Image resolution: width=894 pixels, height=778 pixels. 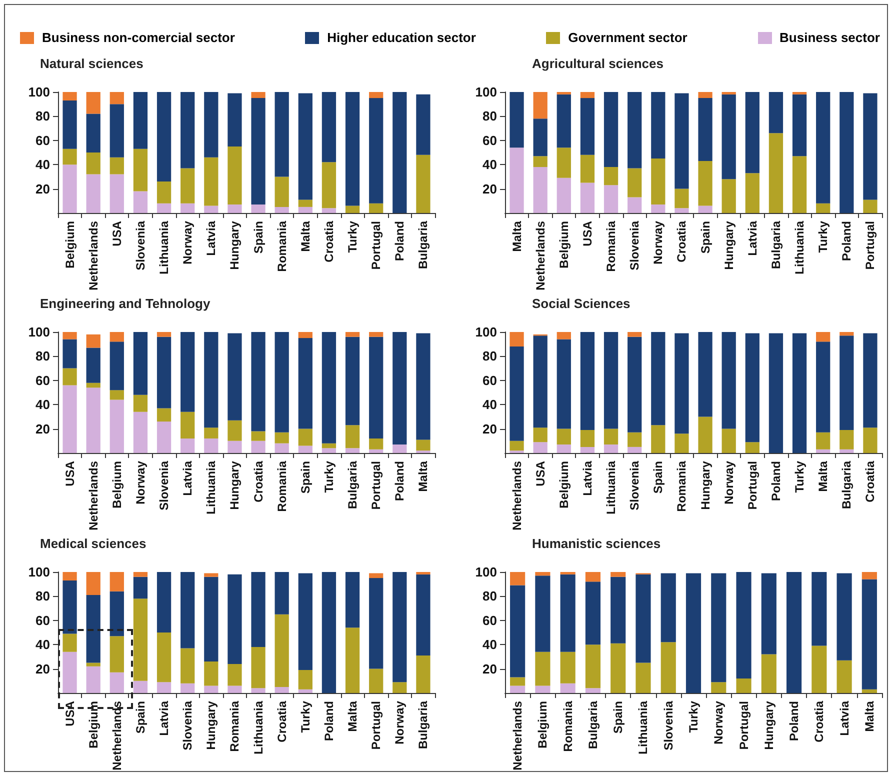 I want to click on x-tick-label: Norway, so click(x=399, y=722).